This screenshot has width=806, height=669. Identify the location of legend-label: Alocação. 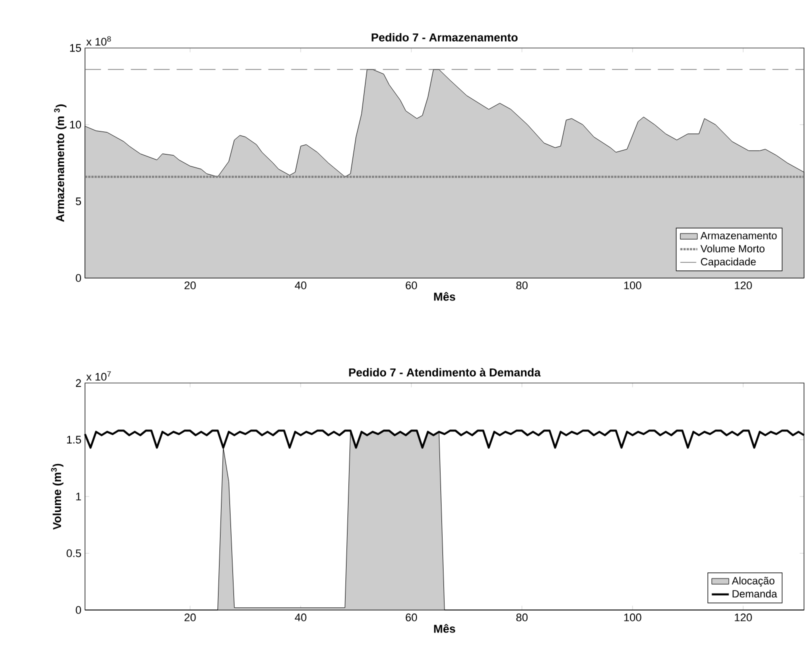
(753, 581).